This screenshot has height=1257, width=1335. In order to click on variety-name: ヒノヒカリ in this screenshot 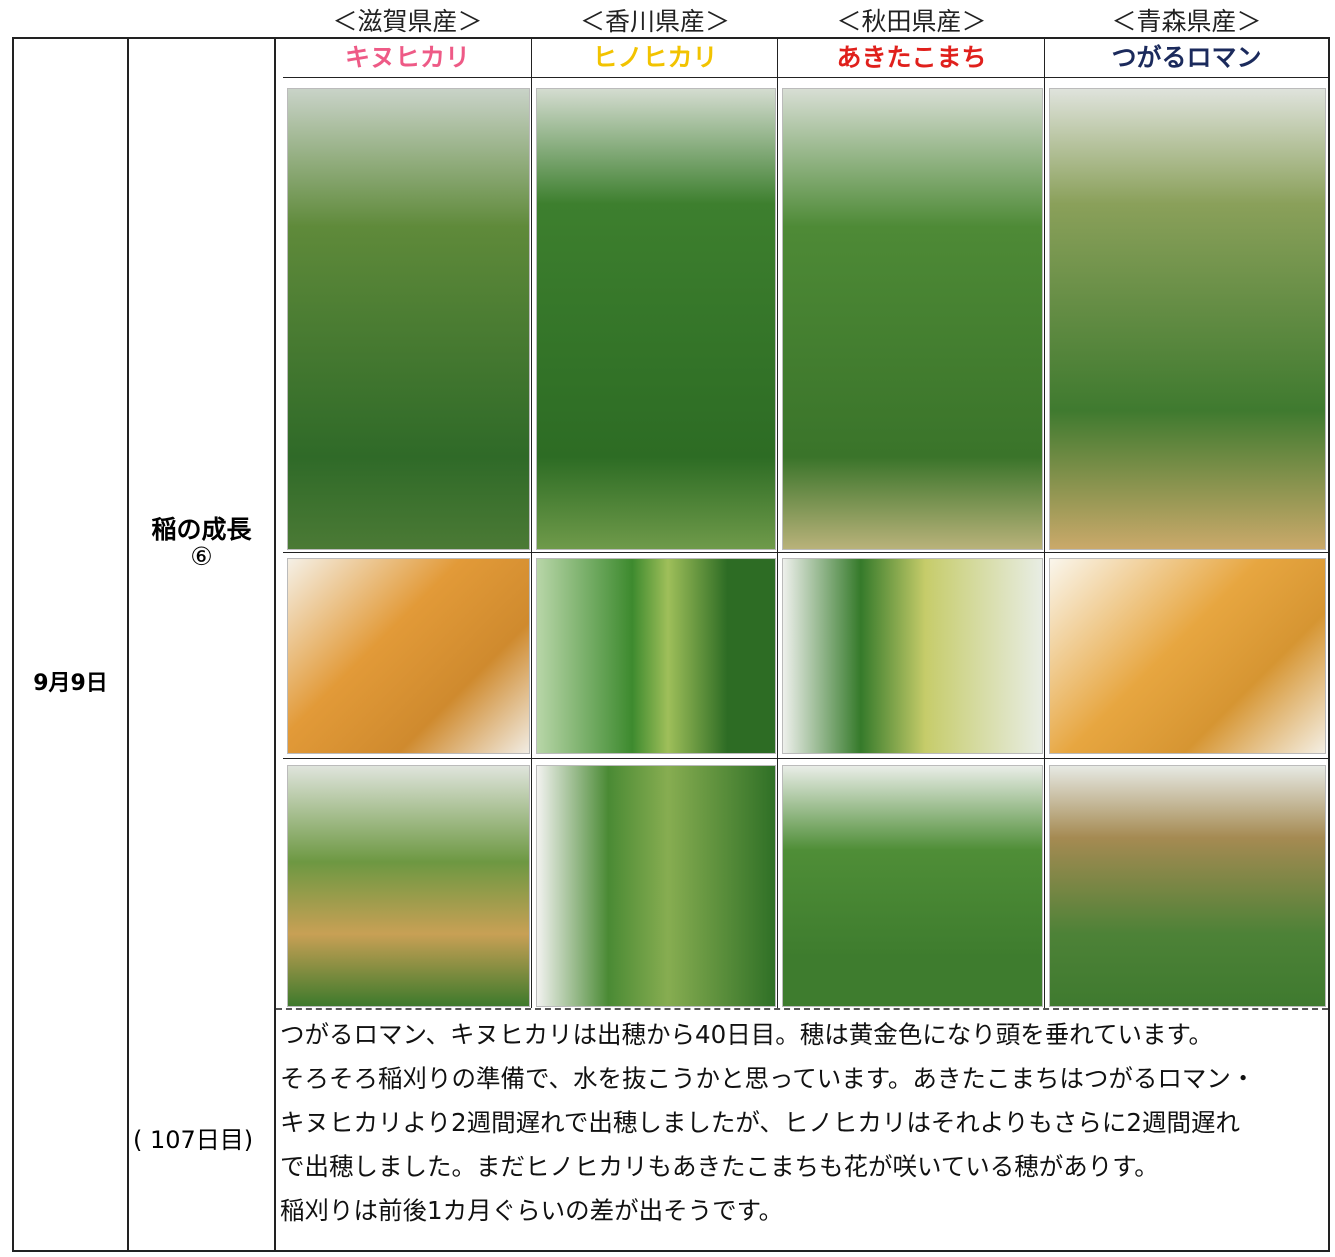, I will do `click(655, 57)`.